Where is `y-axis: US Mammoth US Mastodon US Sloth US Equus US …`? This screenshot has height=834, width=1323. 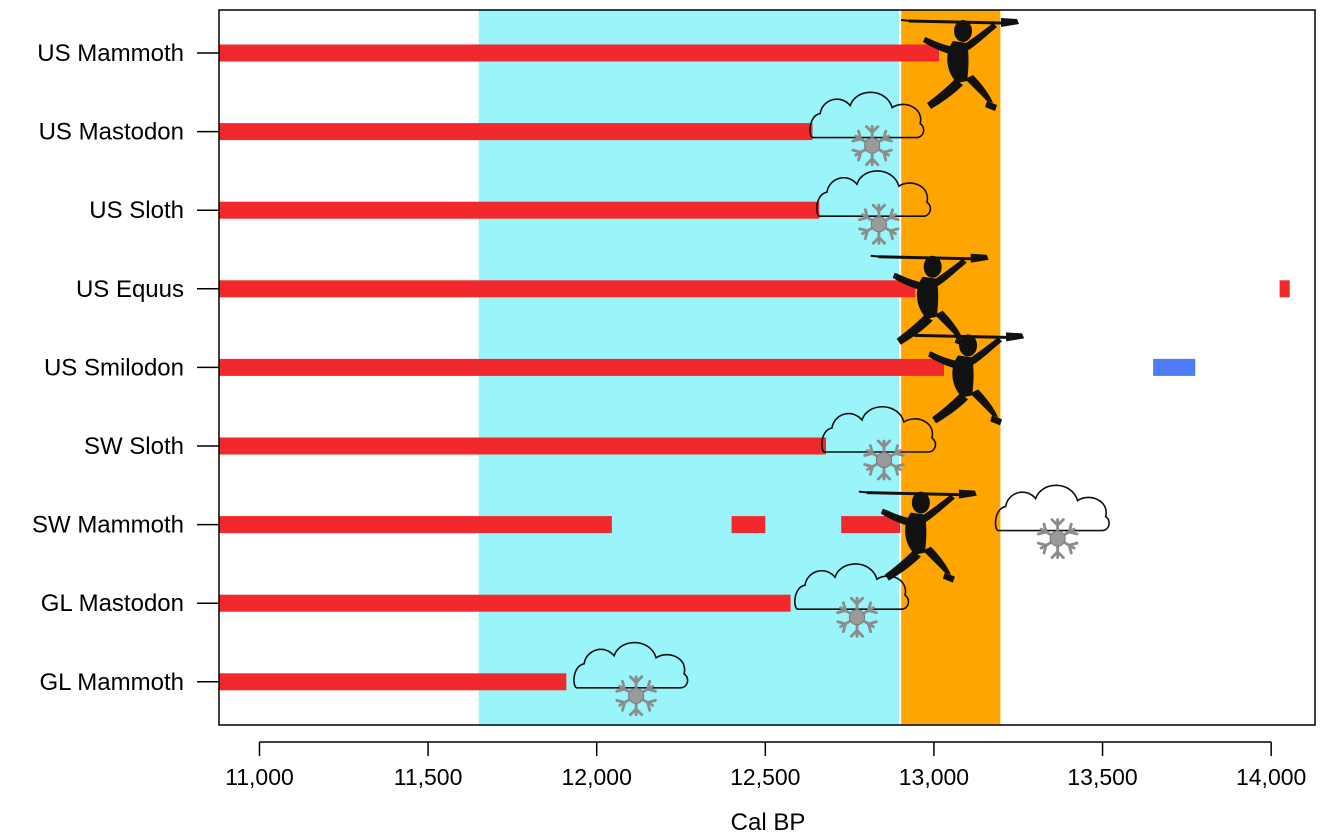
y-axis: US Mammoth US Mastodon US Sloth US Equus US … is located at coordinates (125, 368).